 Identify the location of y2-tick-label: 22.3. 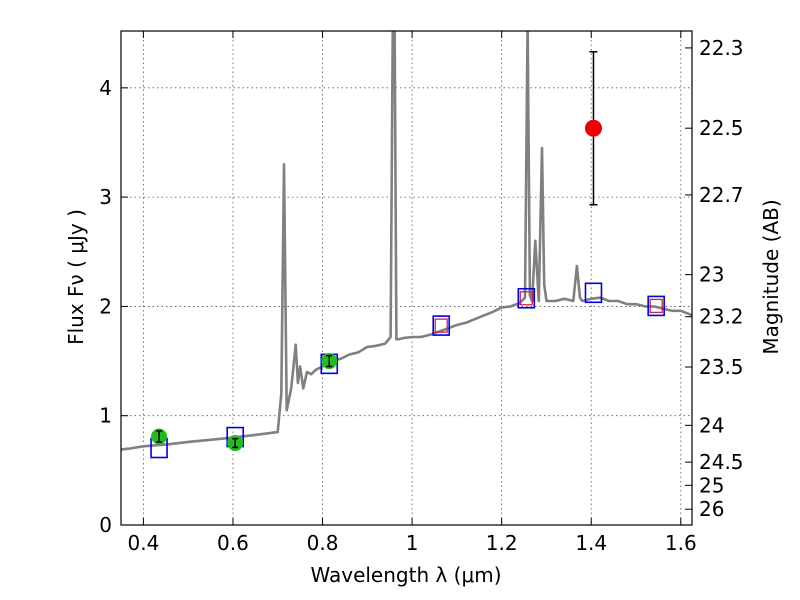
(721, 48).